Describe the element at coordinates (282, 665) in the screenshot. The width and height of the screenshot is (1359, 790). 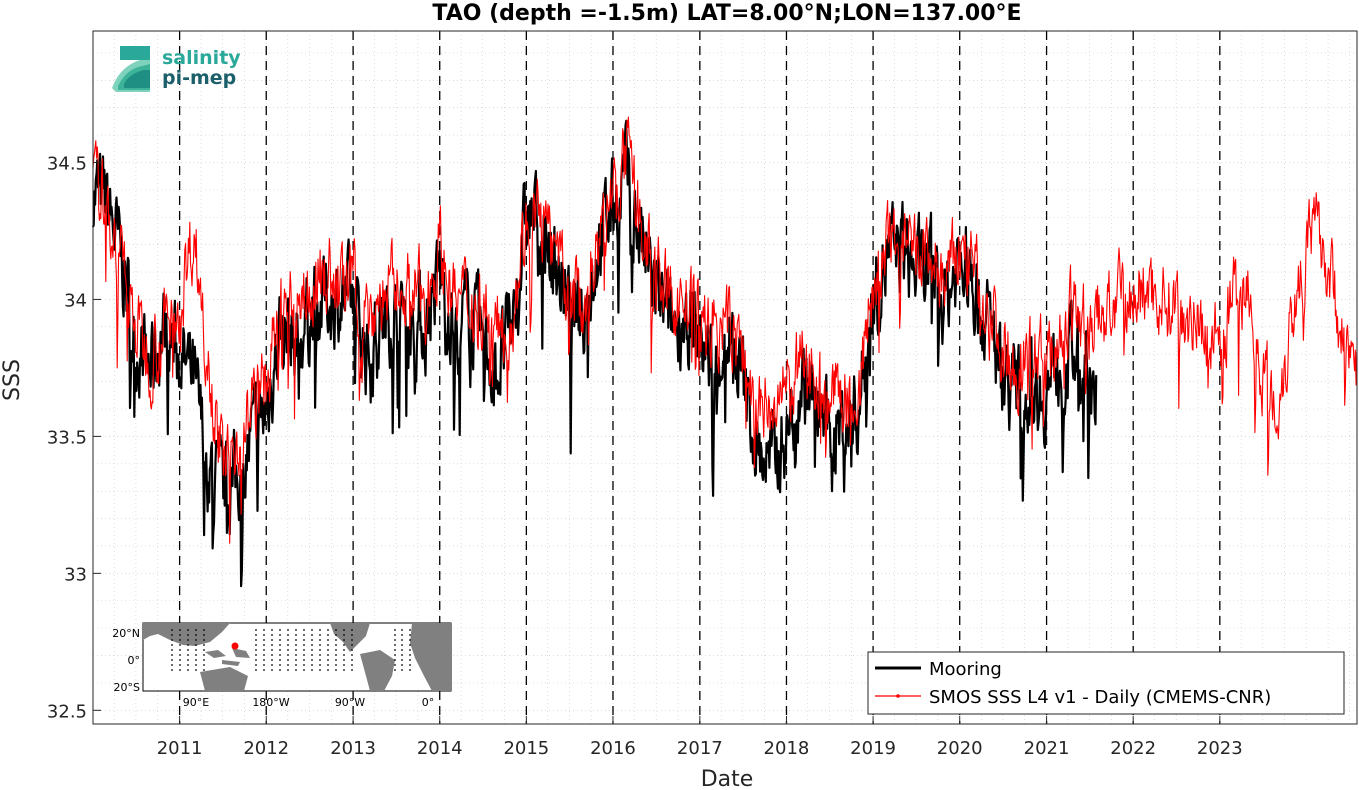
I see `inset-map: 20°N 0° 20°S 90°E 180°W 90°W 0°` at that location.